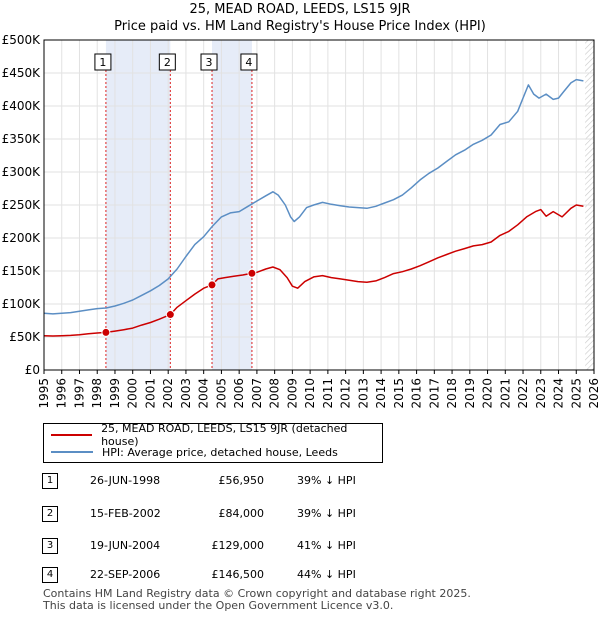  What do you see at coordinates (488, 393) in the screenshot?
I see `x-tick-label: 2020` at bounding box center [488, 393].